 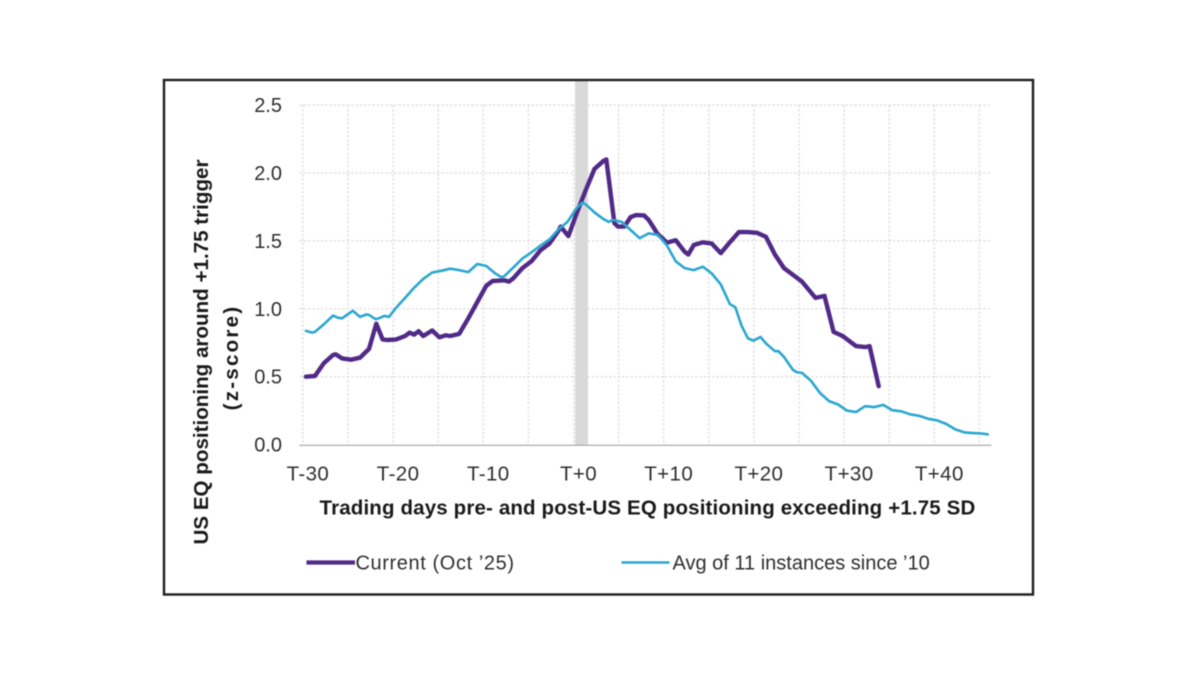 I want to click on svg-text: T+0, so click(x=578, y=474).